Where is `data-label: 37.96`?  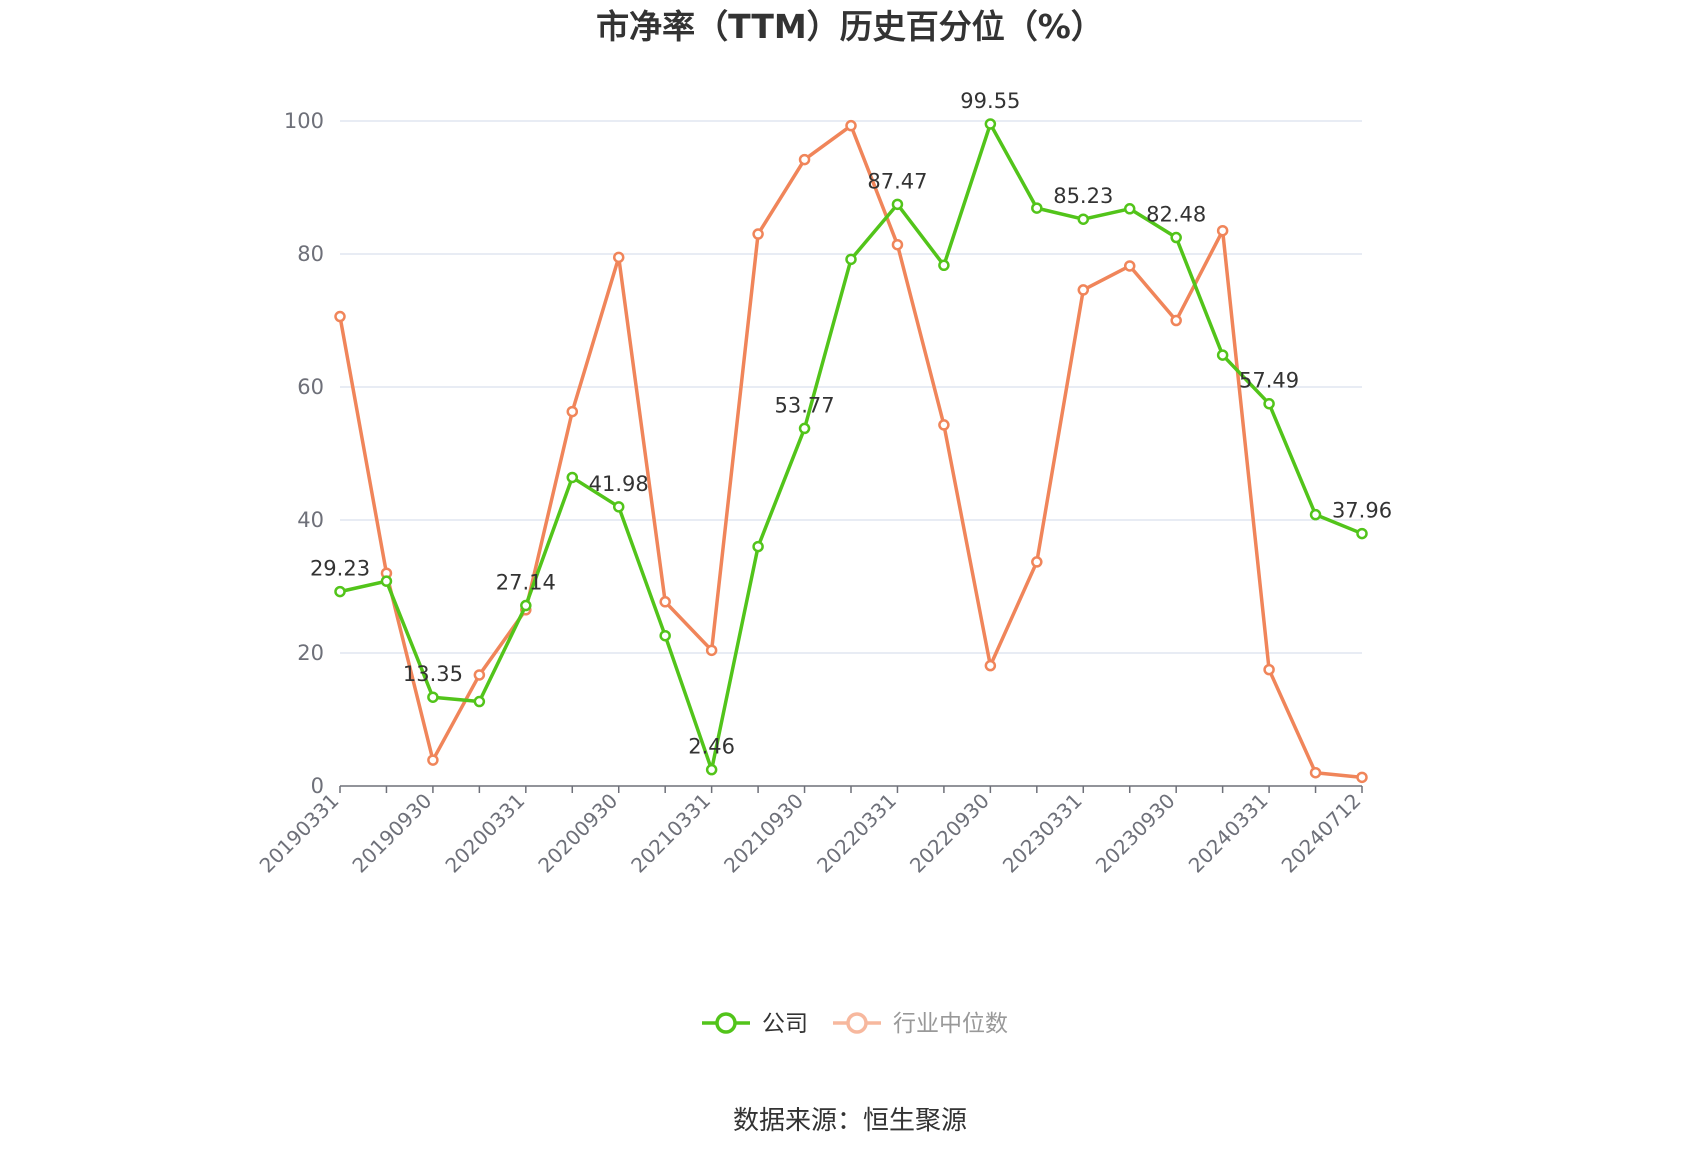 data-label: 37.96 is located at coordinates (1362, 511).